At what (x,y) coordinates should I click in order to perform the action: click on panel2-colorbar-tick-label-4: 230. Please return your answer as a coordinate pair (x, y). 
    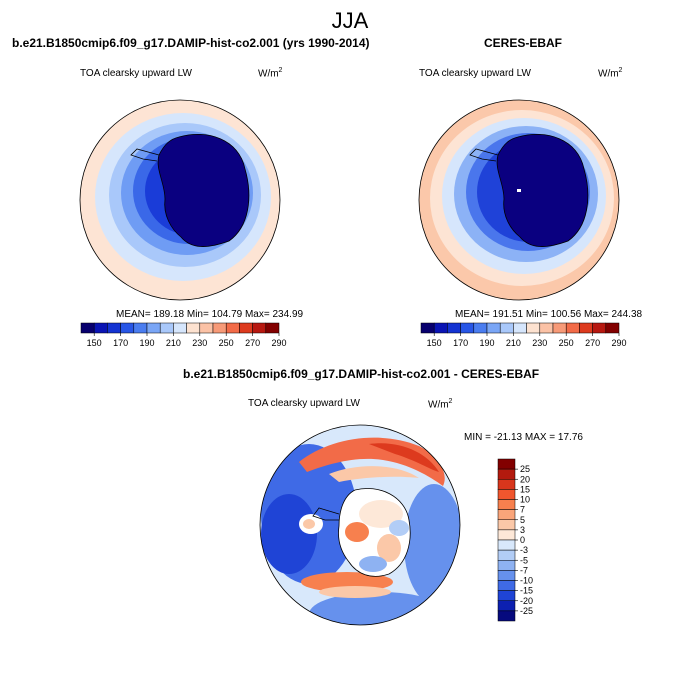
    Looking at the image, I should click on (539, 343).